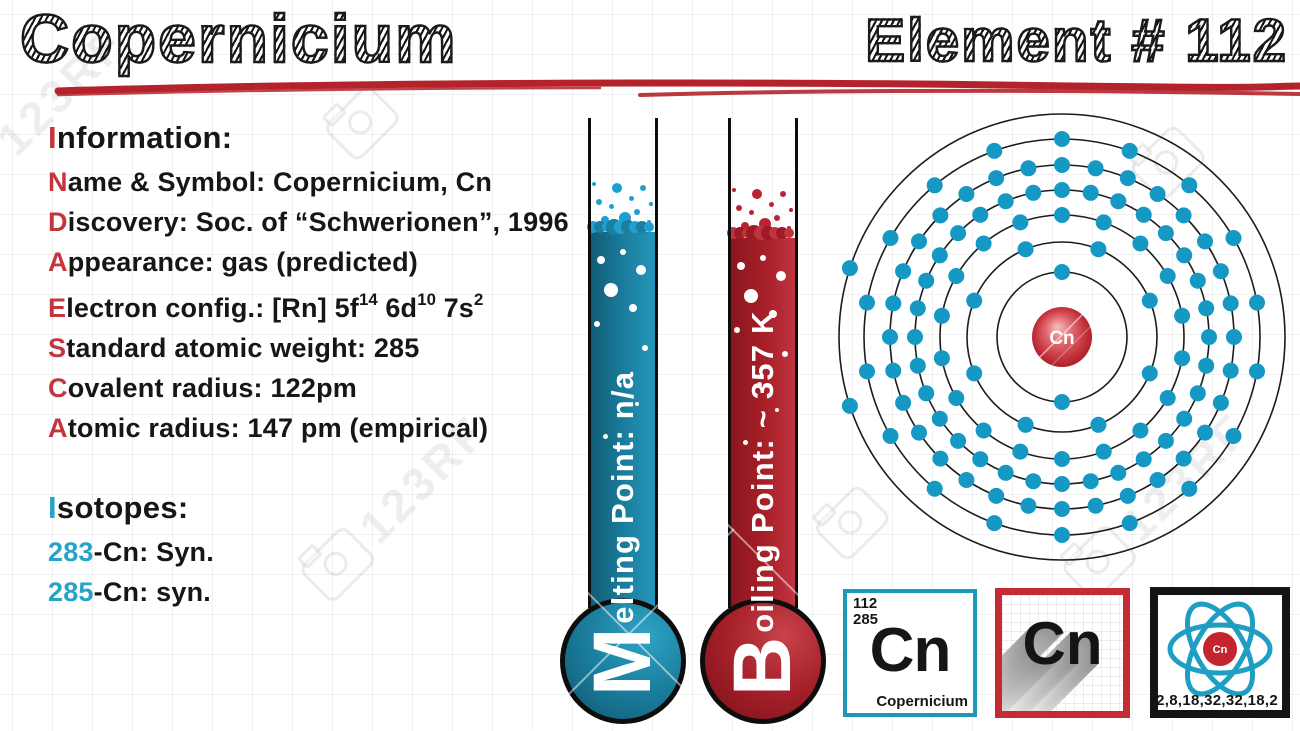  What do you see at coordinates (131, 572) in the screenshot?
I see `isotope-lines: 283-Cn: Syn. 285-Cn: syn.` at bounding box center [131, 572].